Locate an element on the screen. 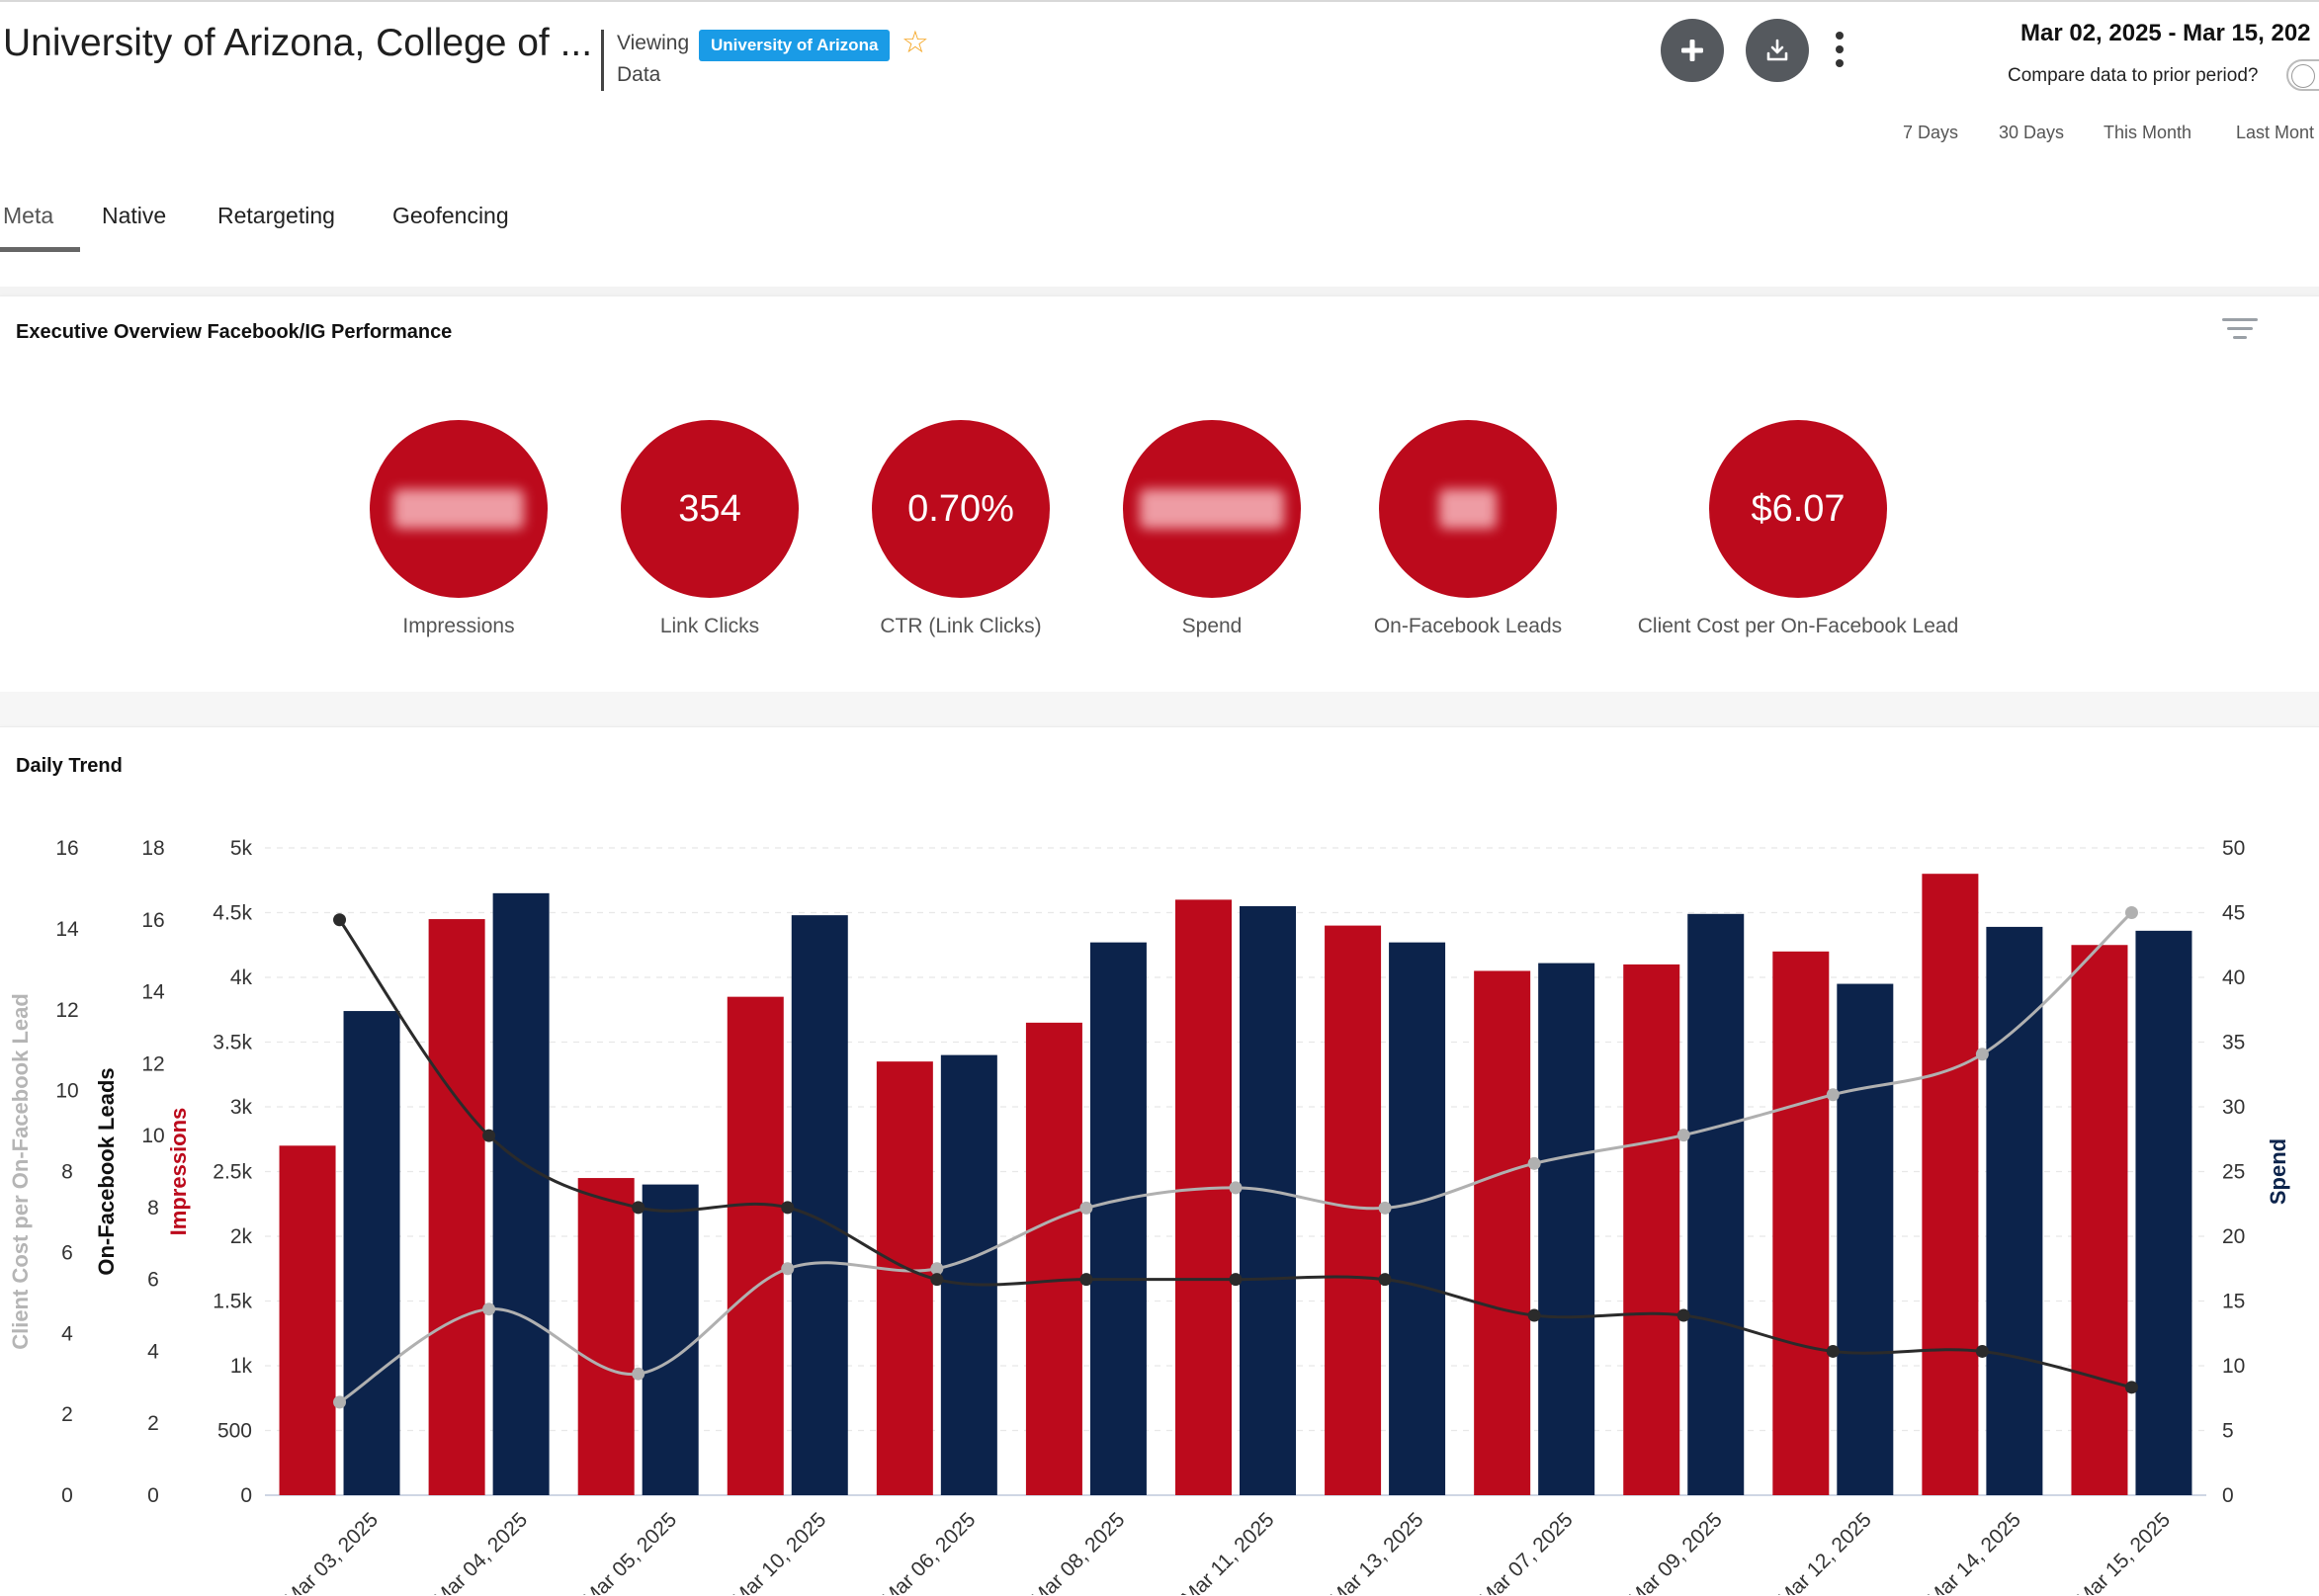 The height and width of the screenshot is (1596, 2319). x-tick-label: Mar 11, 2025 is located at coordinates (1228, 1551).